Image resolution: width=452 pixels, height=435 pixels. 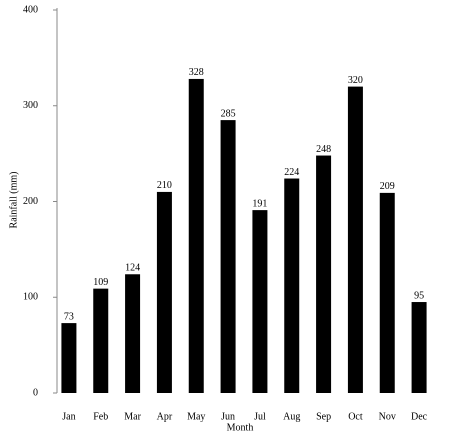 I want to click on y-tick-label: 0, so click(x=35, y=392).